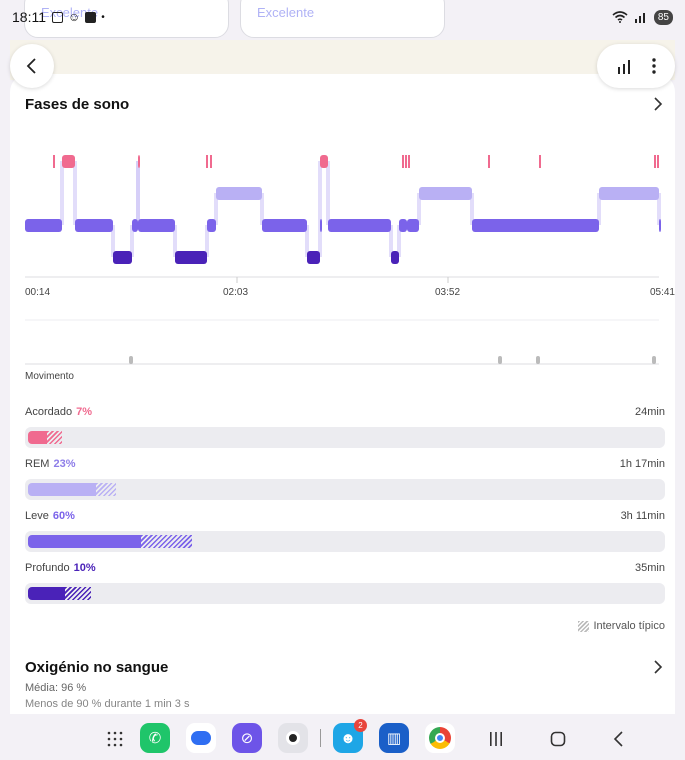  I want to click on background-card-1: Excelente, so click(126, 19).